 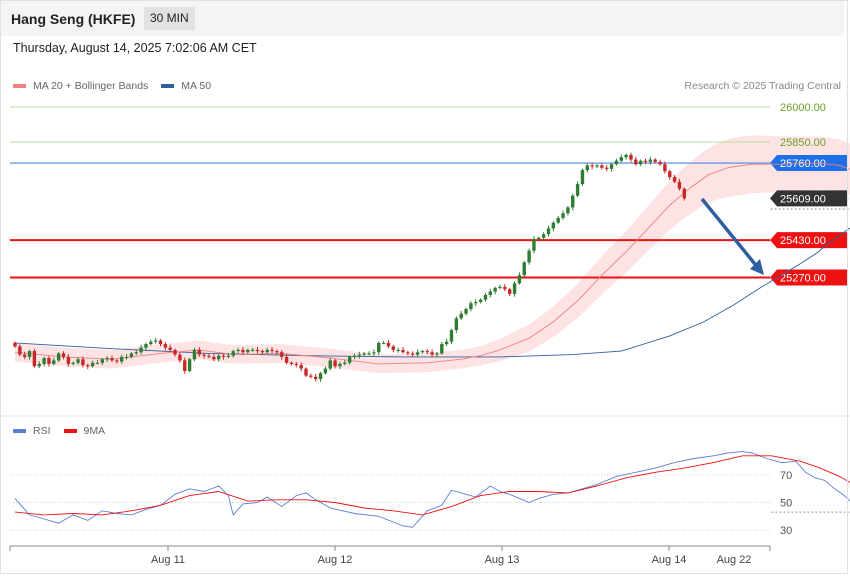 I want to click on level-tag-25609-00: 25609.00, so click(x=803, y=199).